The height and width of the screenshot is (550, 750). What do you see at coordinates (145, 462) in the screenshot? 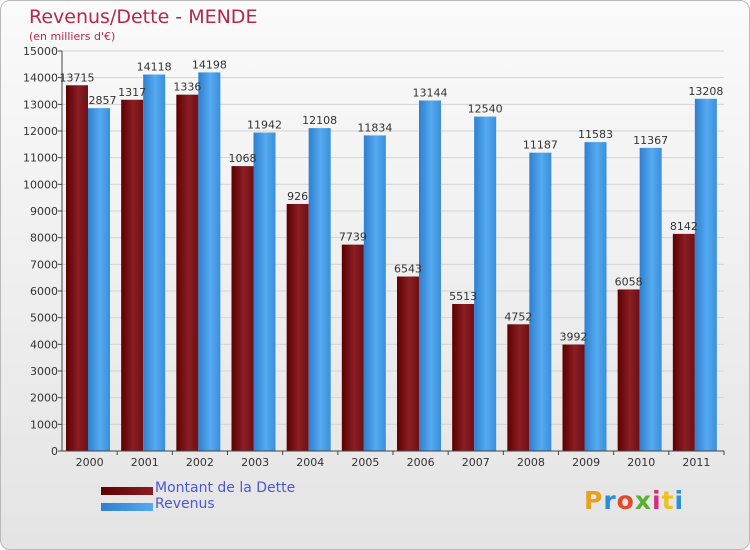
I see `x-tick-label: 2001` at bounding box center [145, 462].